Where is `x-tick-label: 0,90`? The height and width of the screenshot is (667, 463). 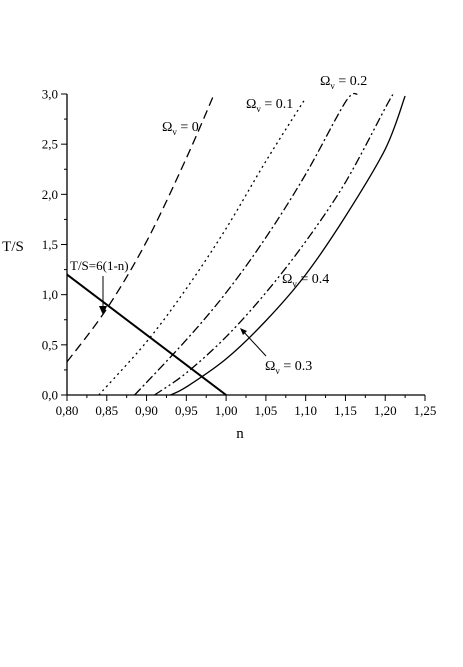 x-tick-label: 0,90 is located at coordinates (146, 410).